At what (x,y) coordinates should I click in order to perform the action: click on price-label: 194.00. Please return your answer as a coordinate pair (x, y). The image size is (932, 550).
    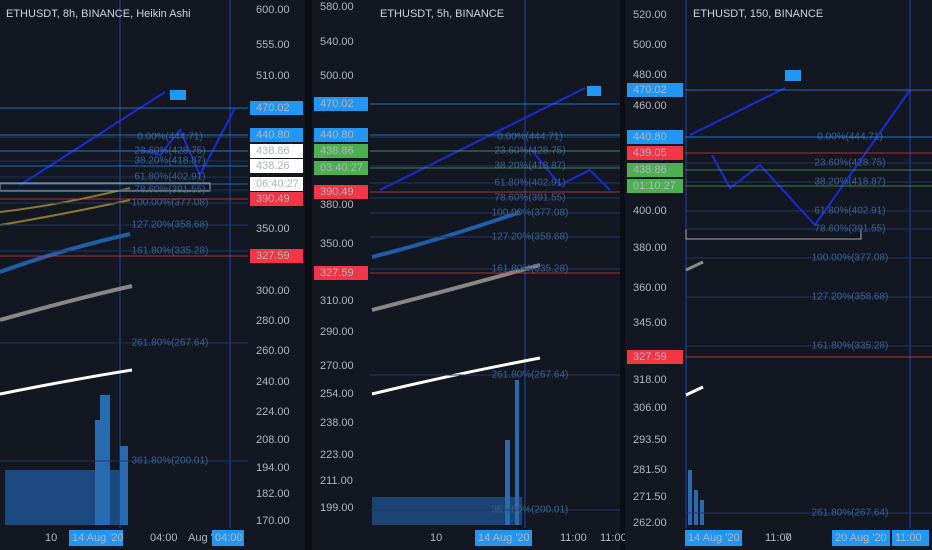
    Looking at the image, I should click on (273, 468).